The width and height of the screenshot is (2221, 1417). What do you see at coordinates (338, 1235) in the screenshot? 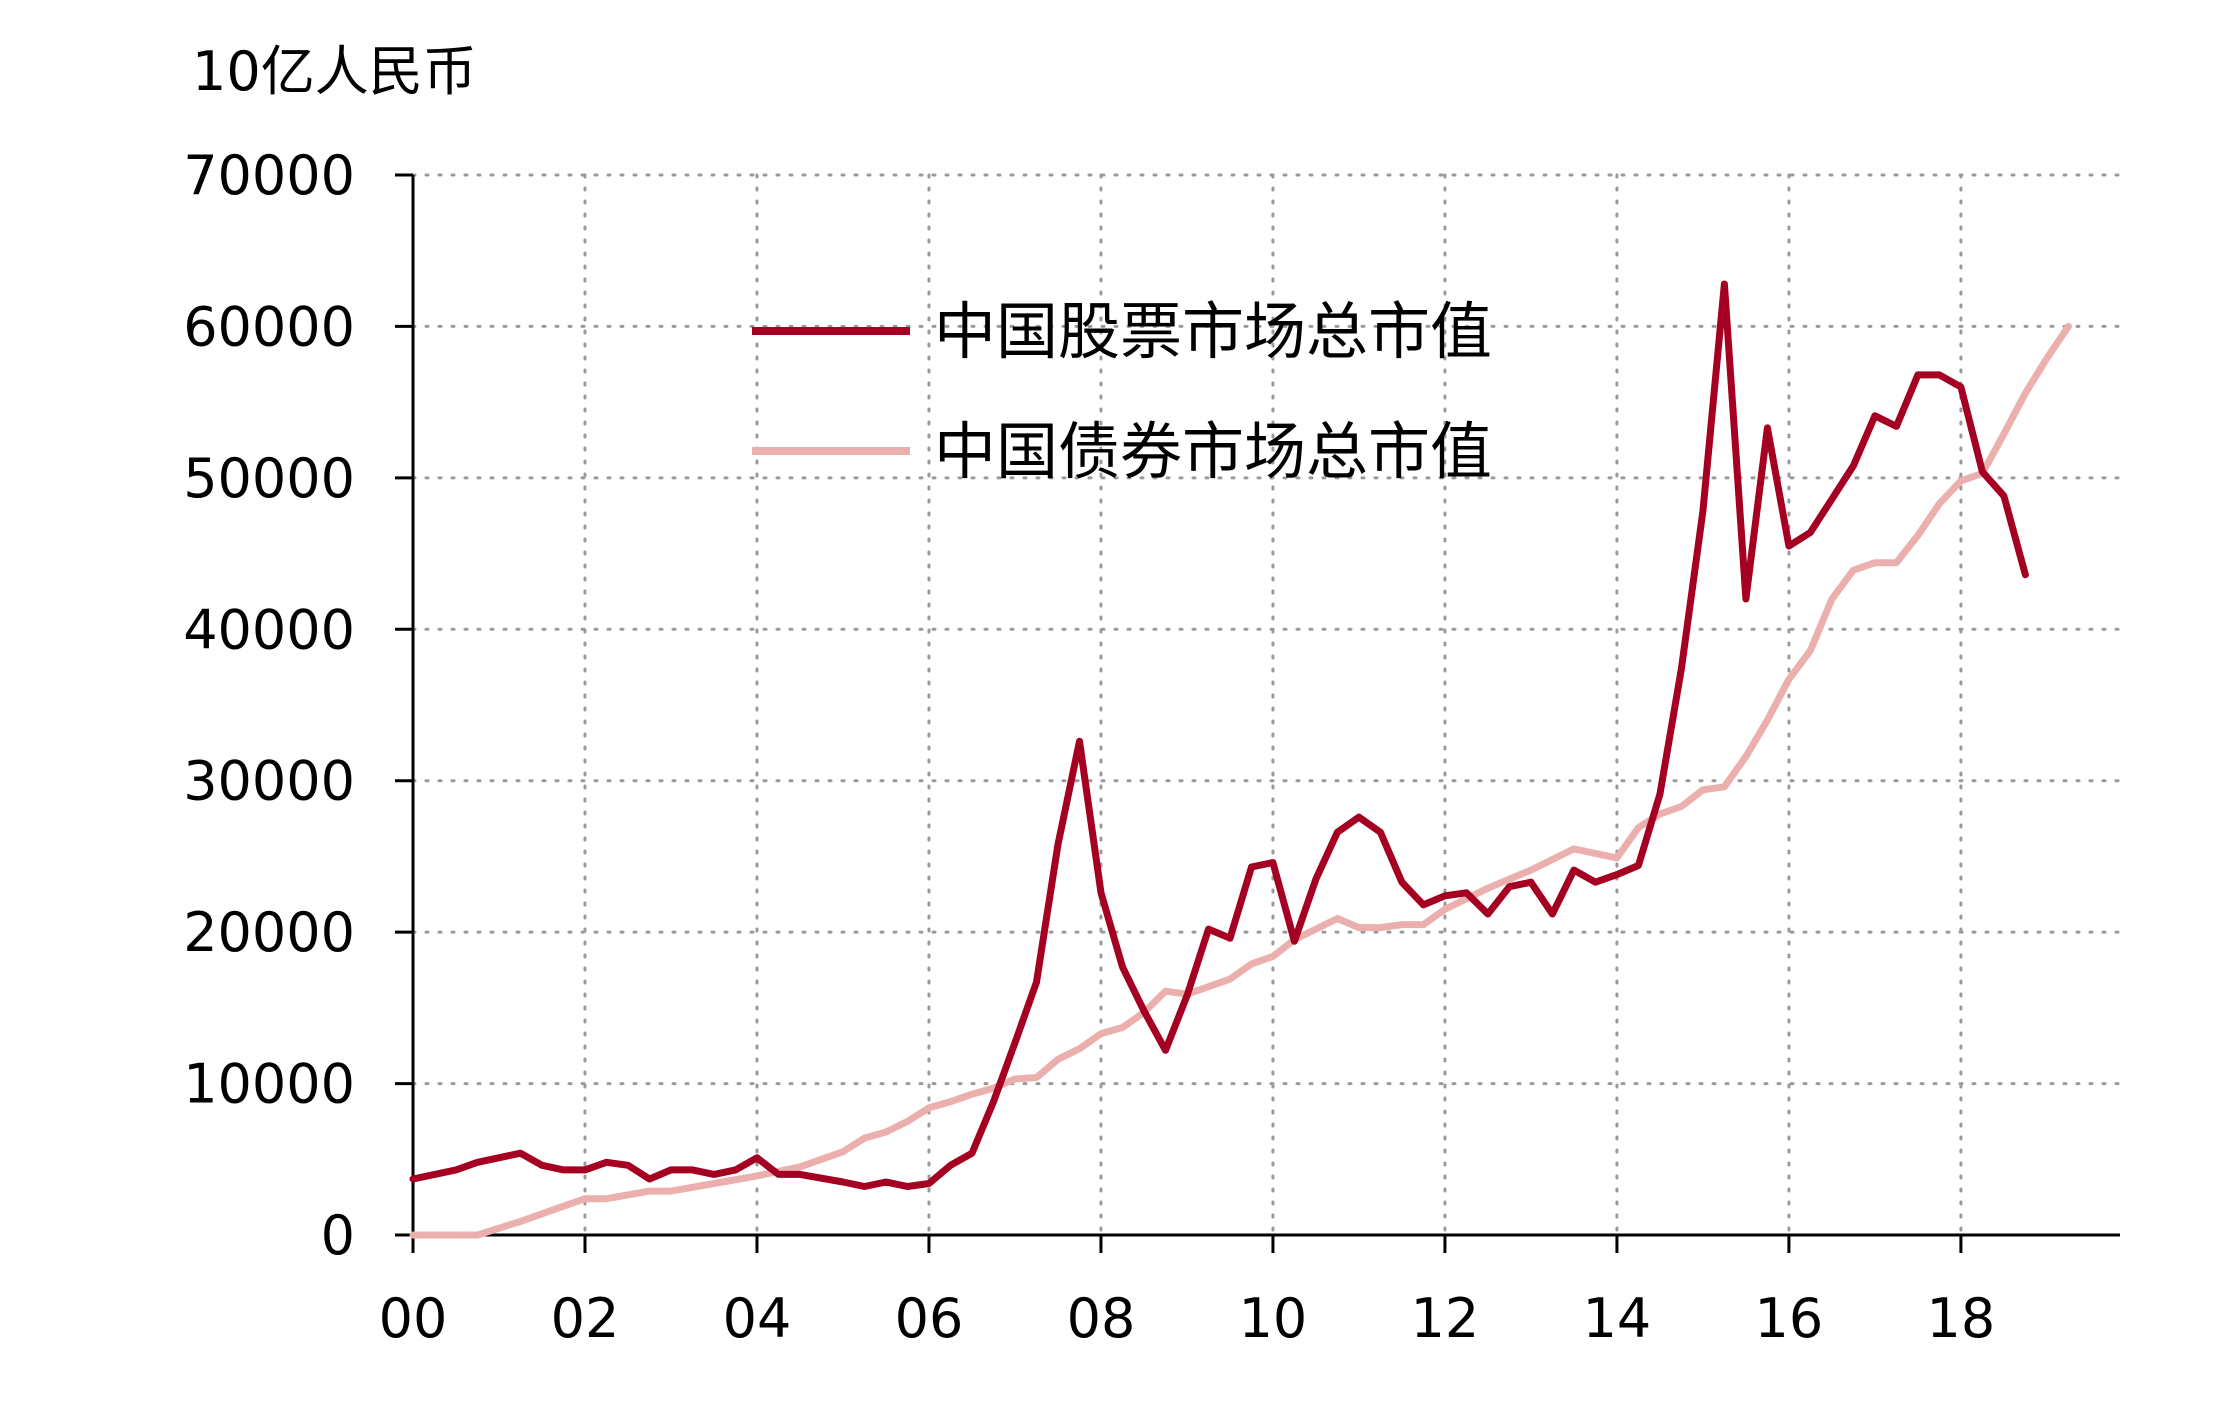
I see `y-tick-label: 0` at bounding box center [338, 1235].